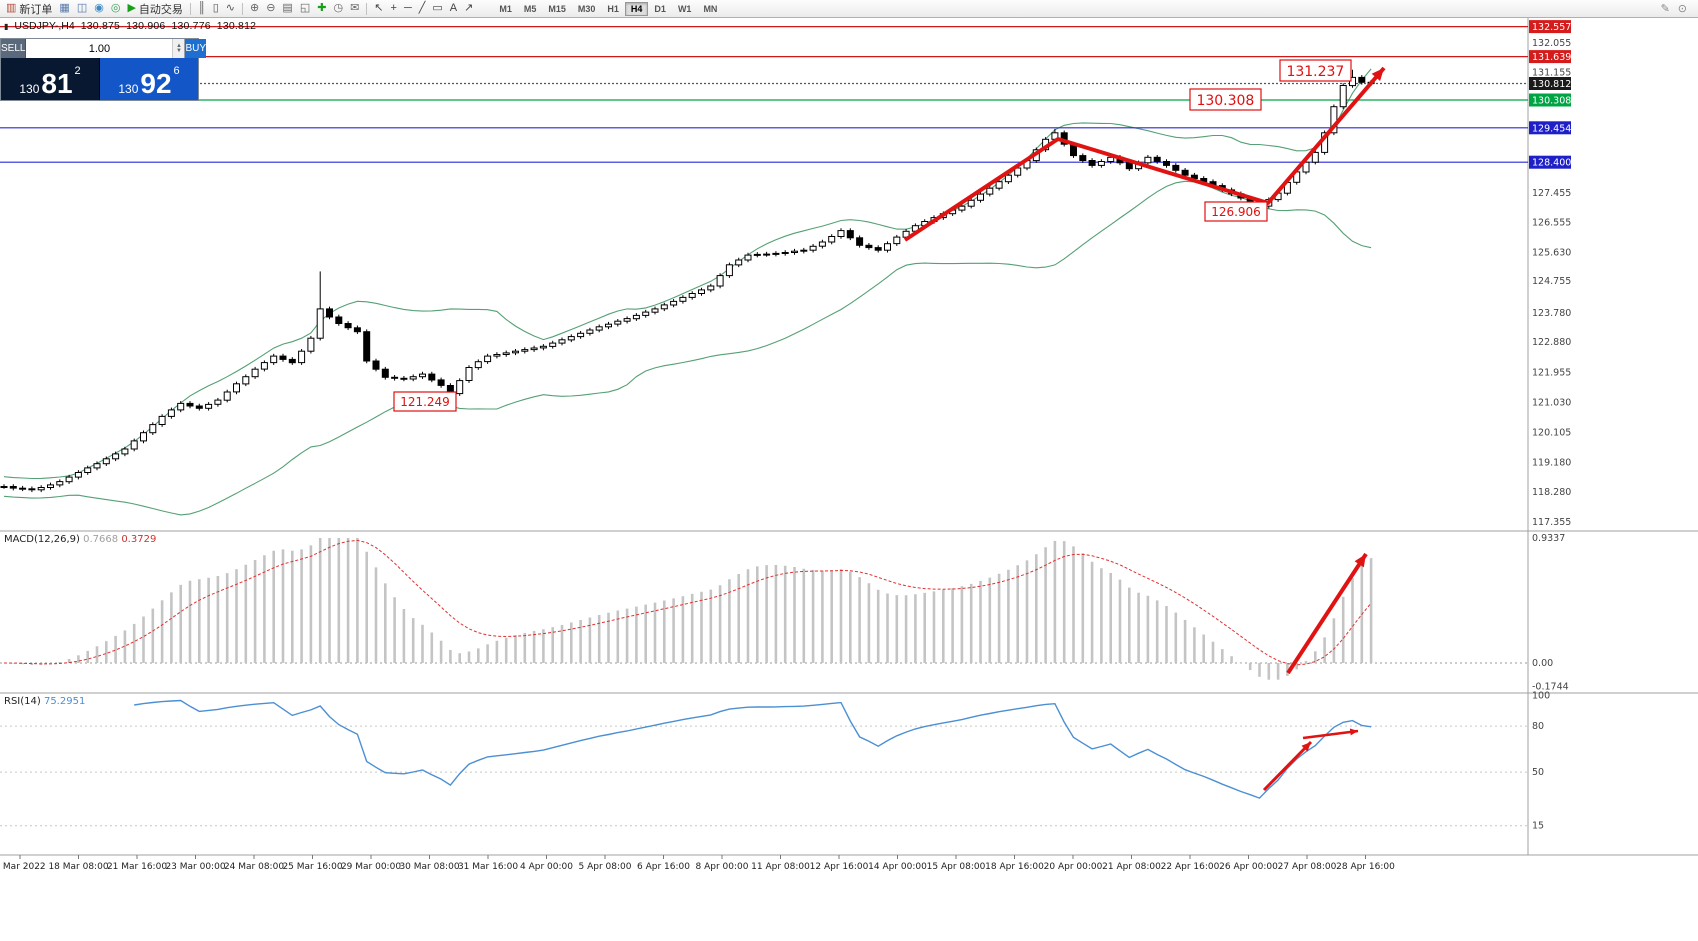  What do you see at coordinates (684, 8) in the screenshot?
I see `timeframe-w1-button: W1` at bounding box center [684, 8].